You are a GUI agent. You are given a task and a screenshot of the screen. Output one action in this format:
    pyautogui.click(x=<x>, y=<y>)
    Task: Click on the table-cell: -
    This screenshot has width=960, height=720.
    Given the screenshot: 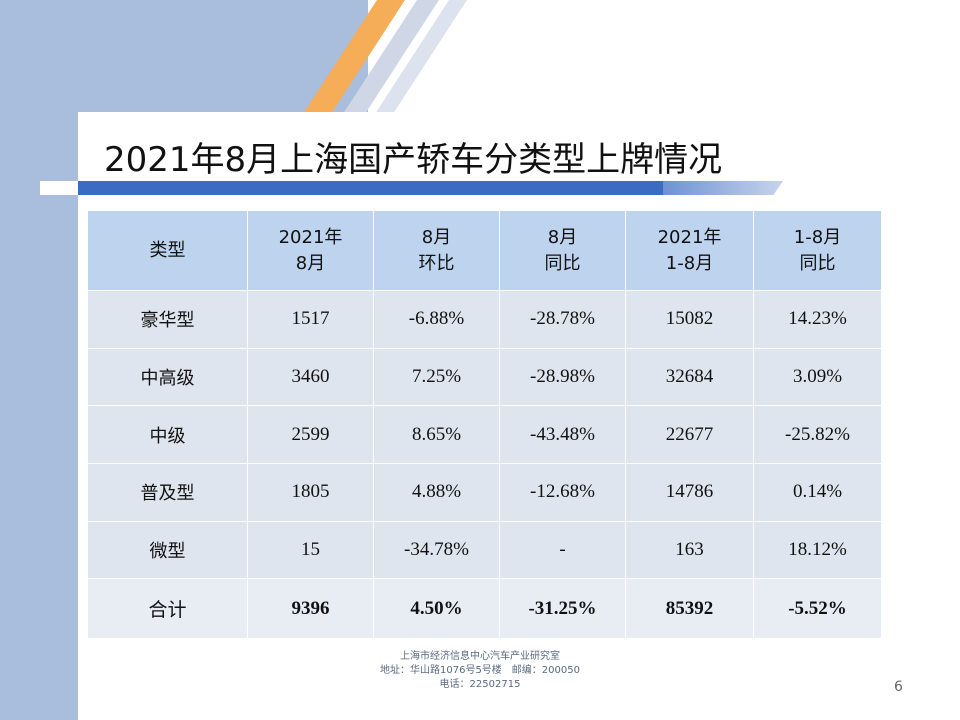 What is the action you would take?
    pyautogui.click(x=562, y=550)
    